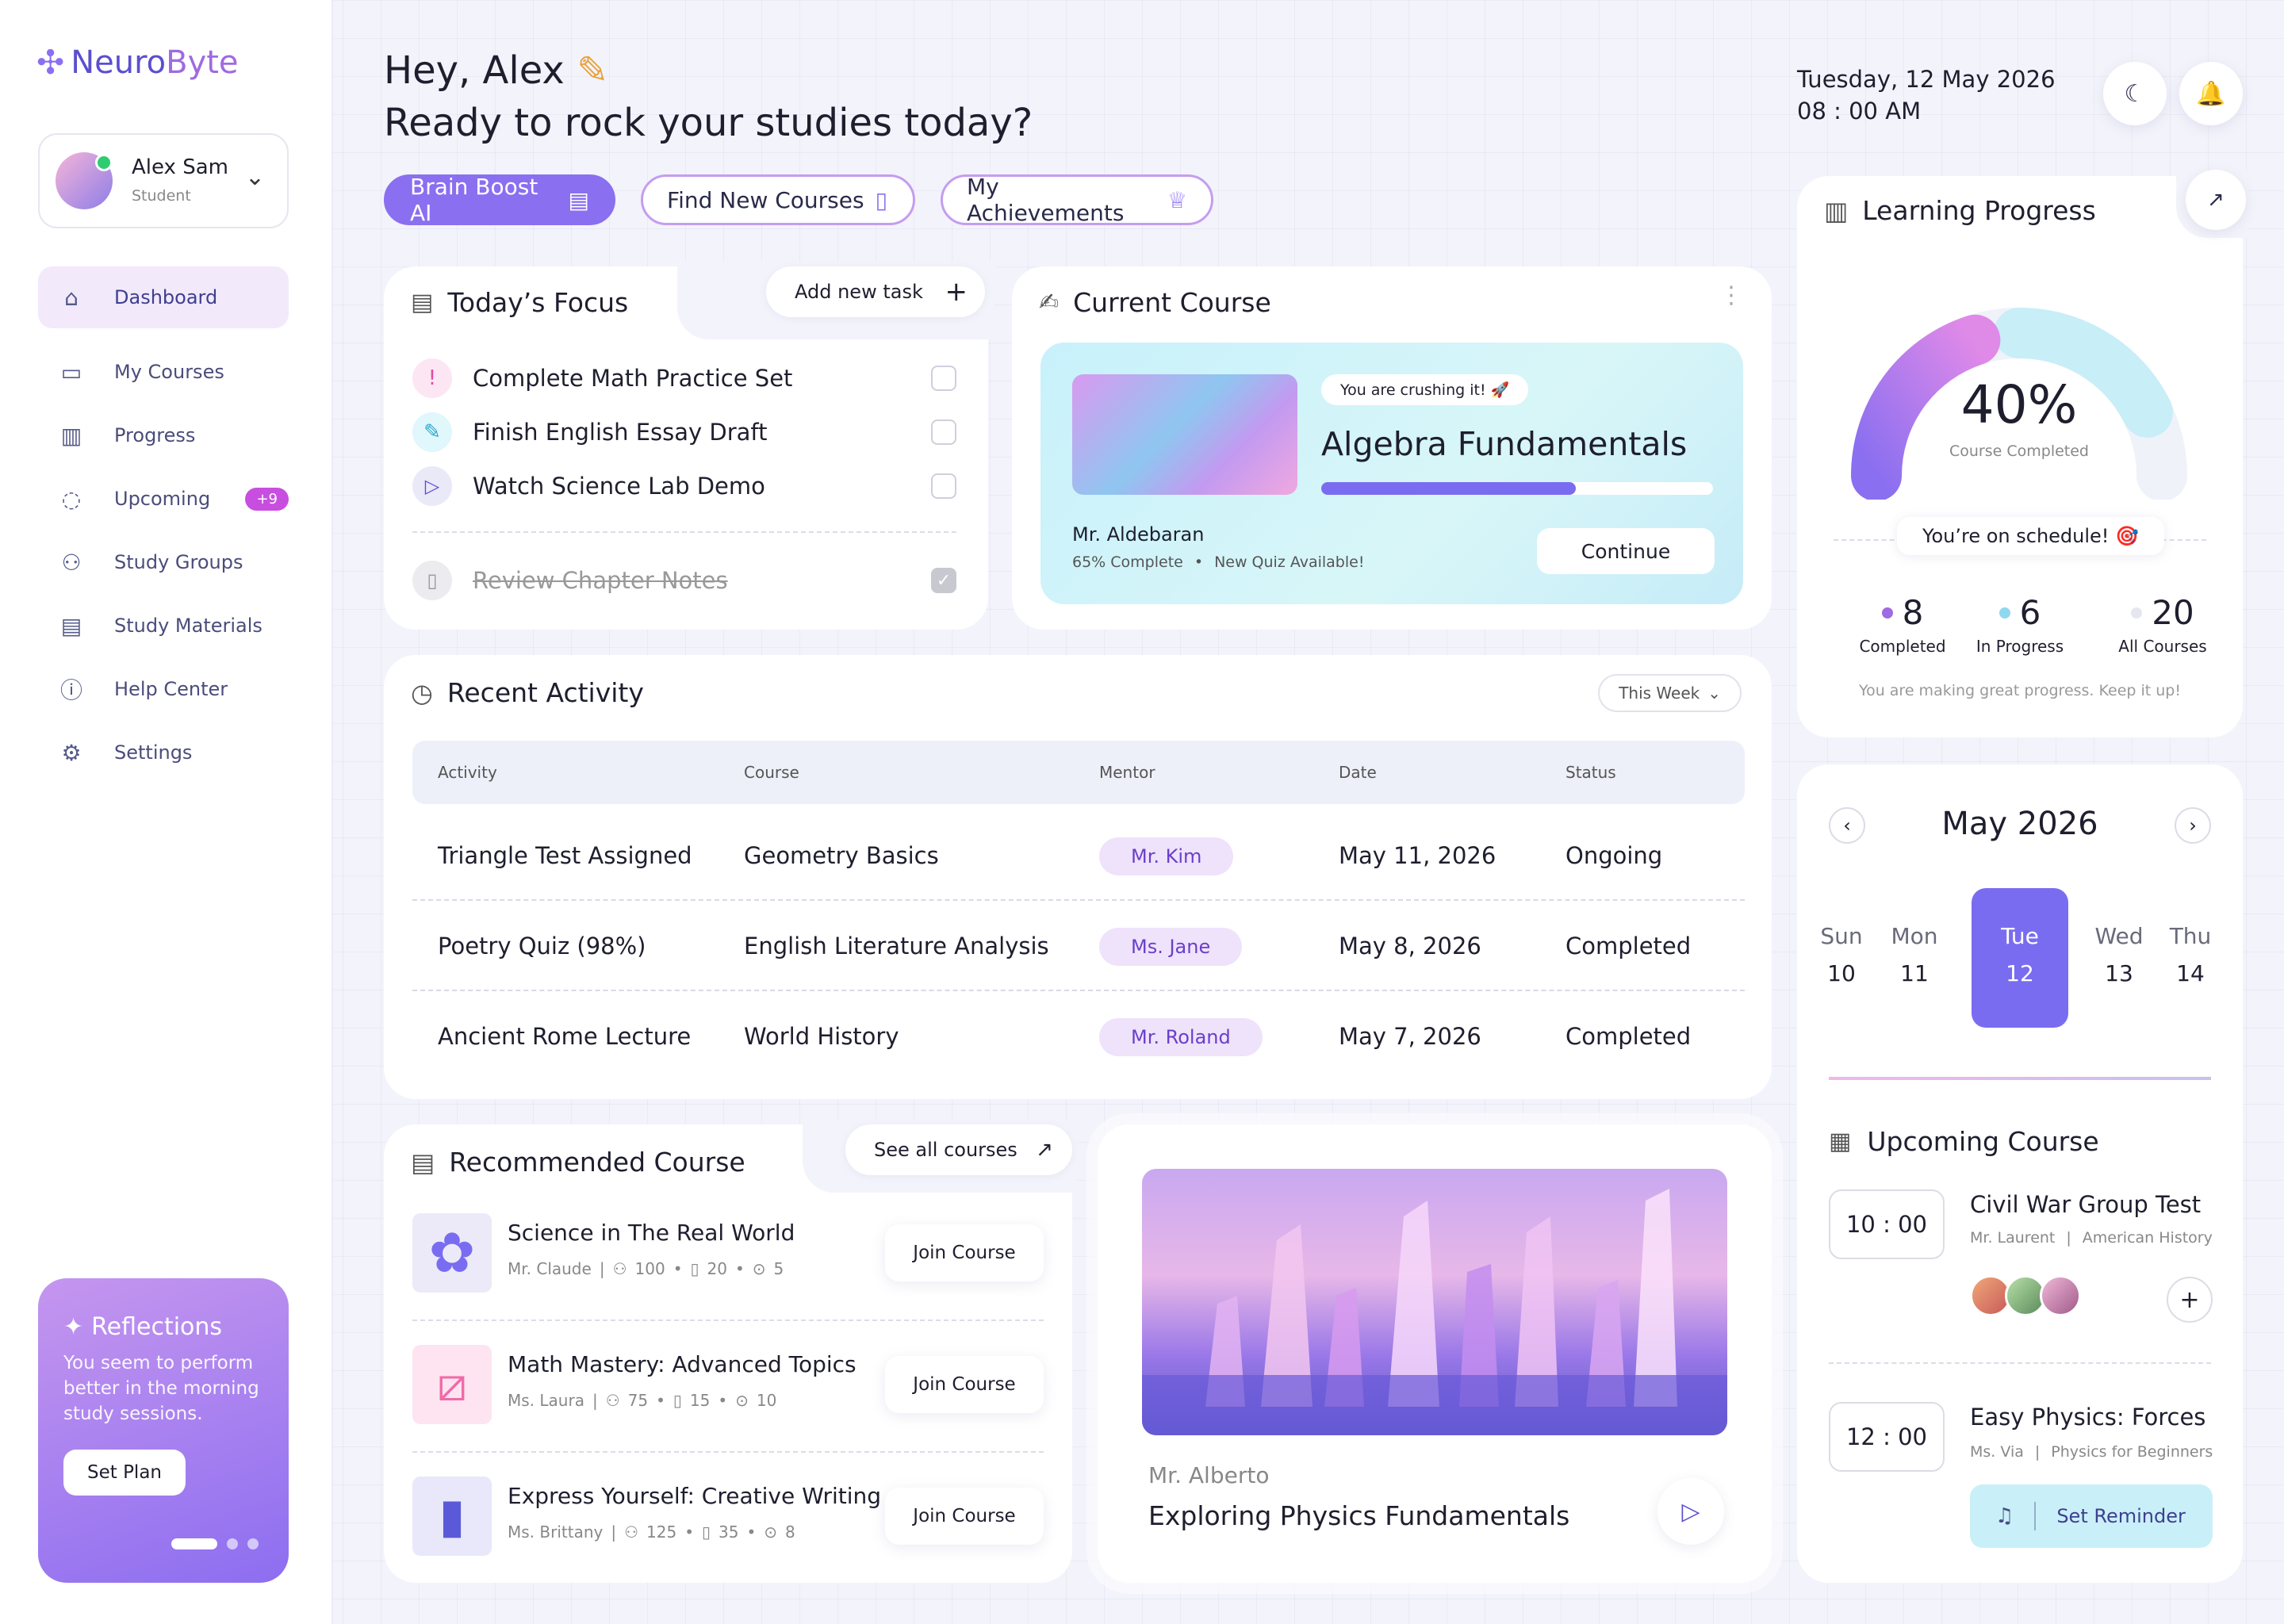 The height and width of the screenshot is (1624, 2284). Describe the element at coordinates (1979, 211) in the screenshot. I see `progress-title: Learning Progress` at that location.